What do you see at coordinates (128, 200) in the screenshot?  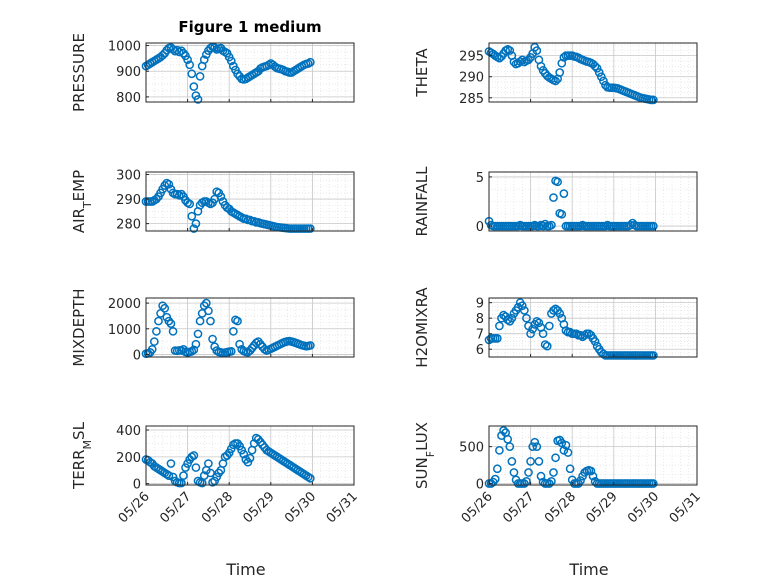 I see `y-tick-label: 290` at bounding box center [128, 200].